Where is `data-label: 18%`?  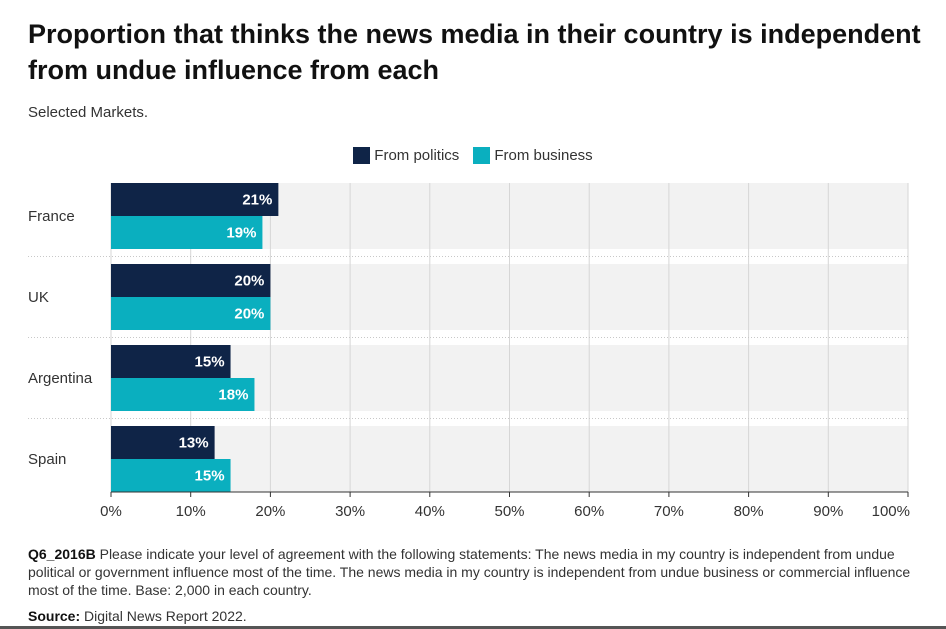
data-label: 18% is located at coordinates (233, 395).